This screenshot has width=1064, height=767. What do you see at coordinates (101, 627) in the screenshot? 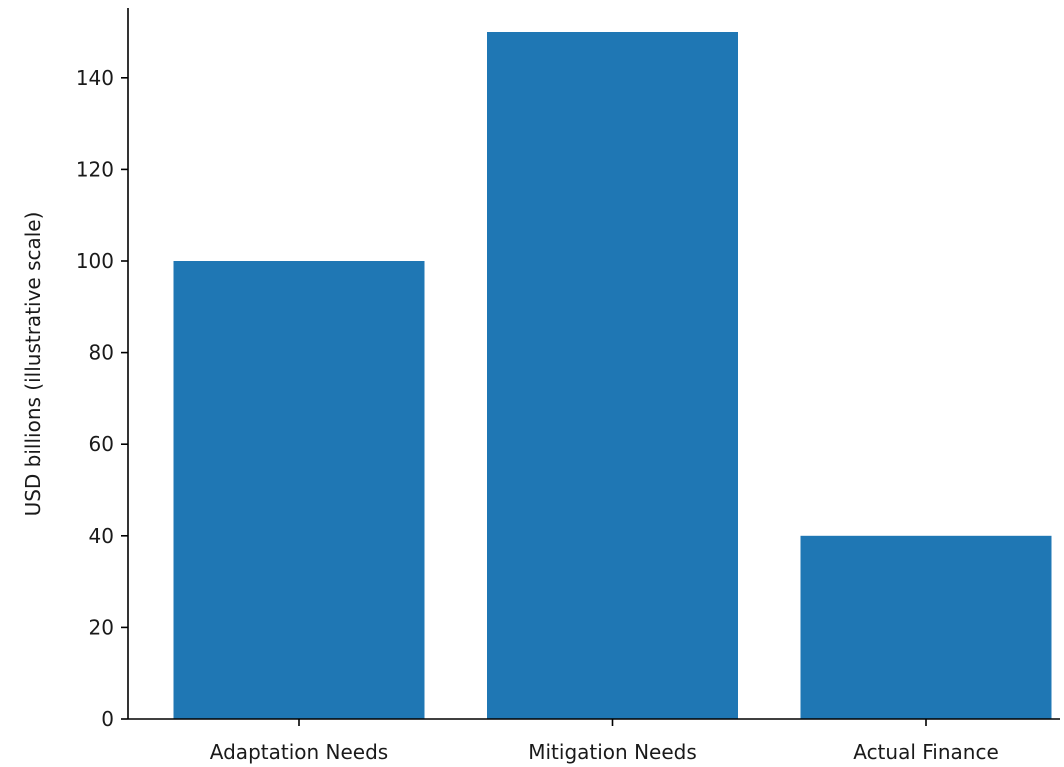
I see `y-tick-label: 20` at bounding box center [101, 627].